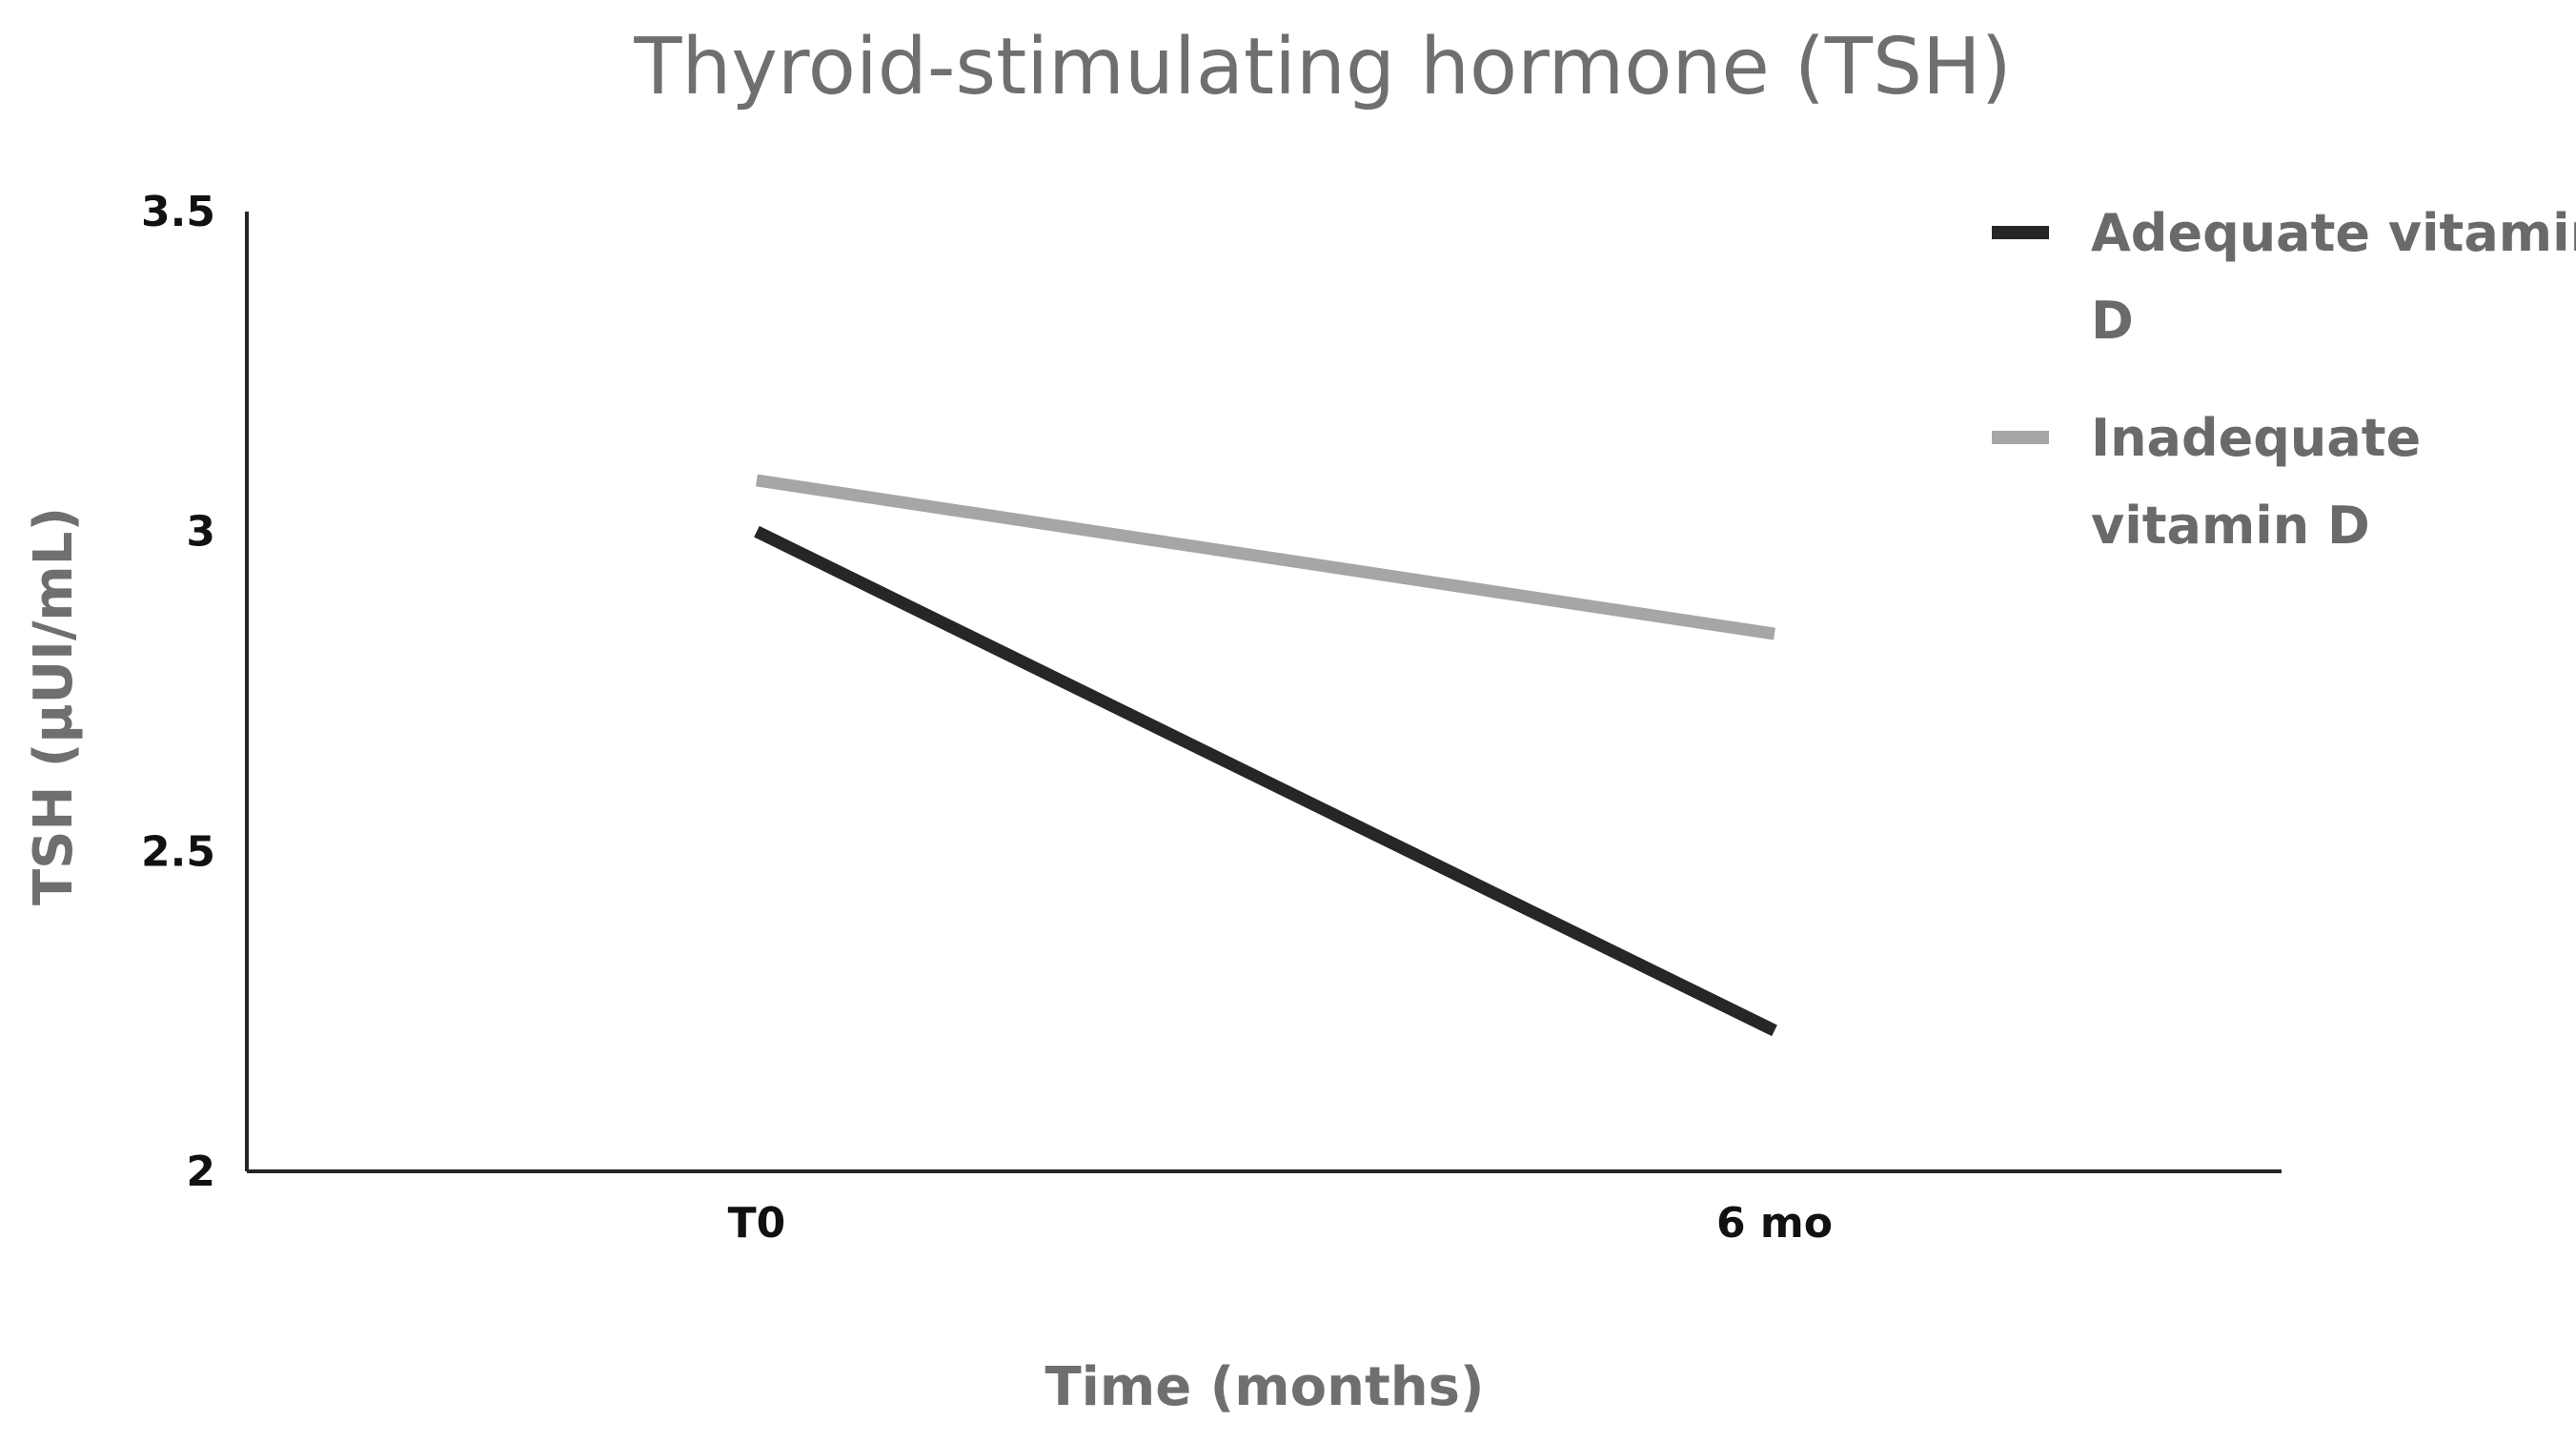  Describe the element at coordinates (1322, 67) in the screenshot. I see `chart-title: Thyroid-stimulating hormone (TSH)` at that location.